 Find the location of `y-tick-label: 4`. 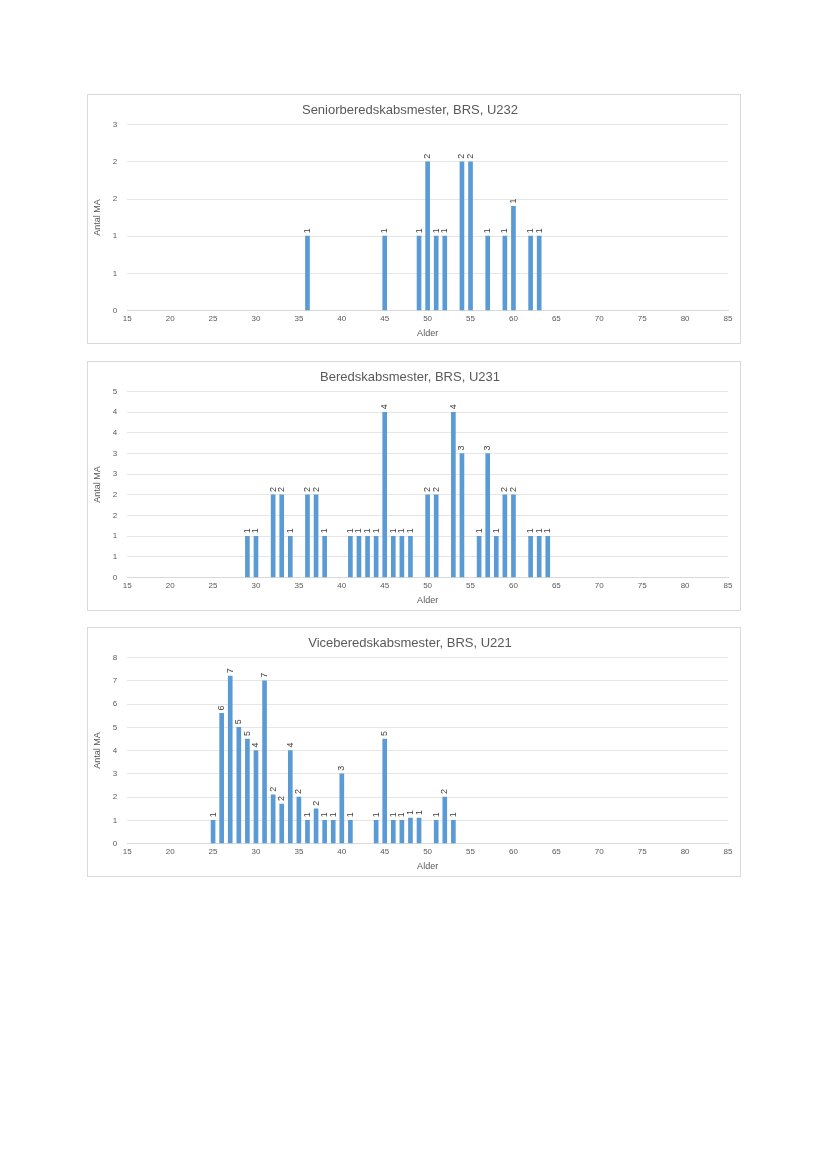

y-tick-label: 4 is located at coordinates (115, 412).